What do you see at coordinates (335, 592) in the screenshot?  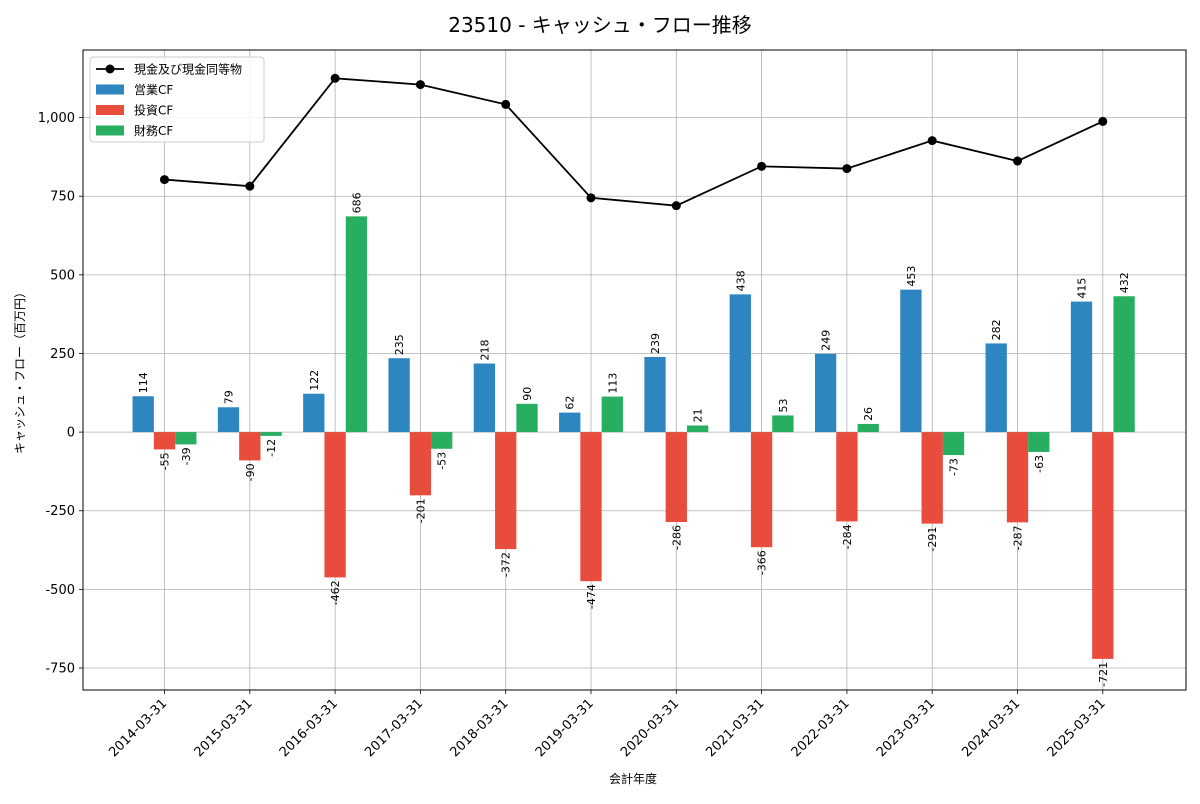 I see `bar-data-label: -462` at bounding box center [335, 592].